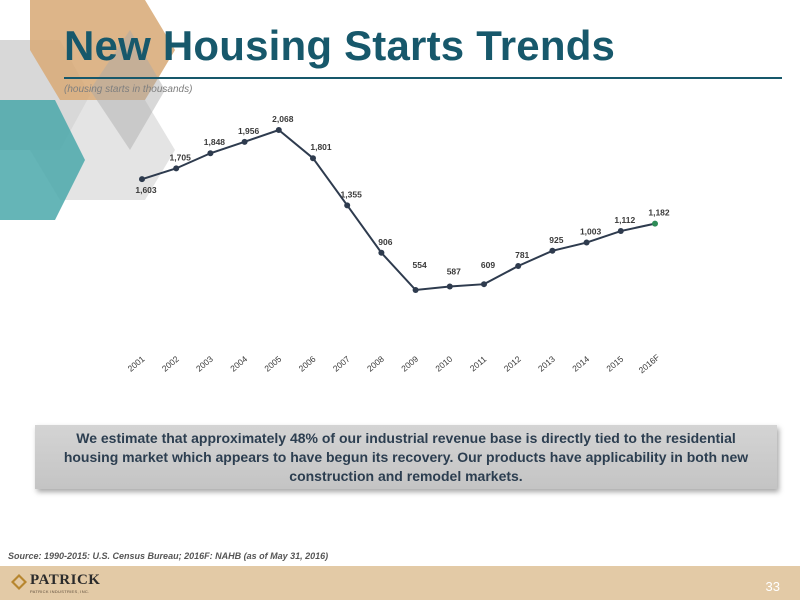 The width and height of the screenshot is (800, 600). I want to click on x-tick-label: 2014, so click(580, 364).